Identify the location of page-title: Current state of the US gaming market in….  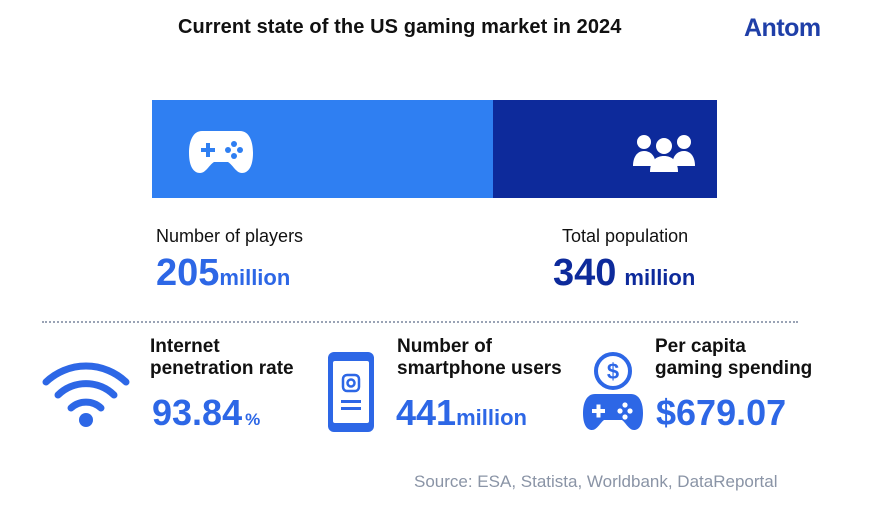
(400, 27).